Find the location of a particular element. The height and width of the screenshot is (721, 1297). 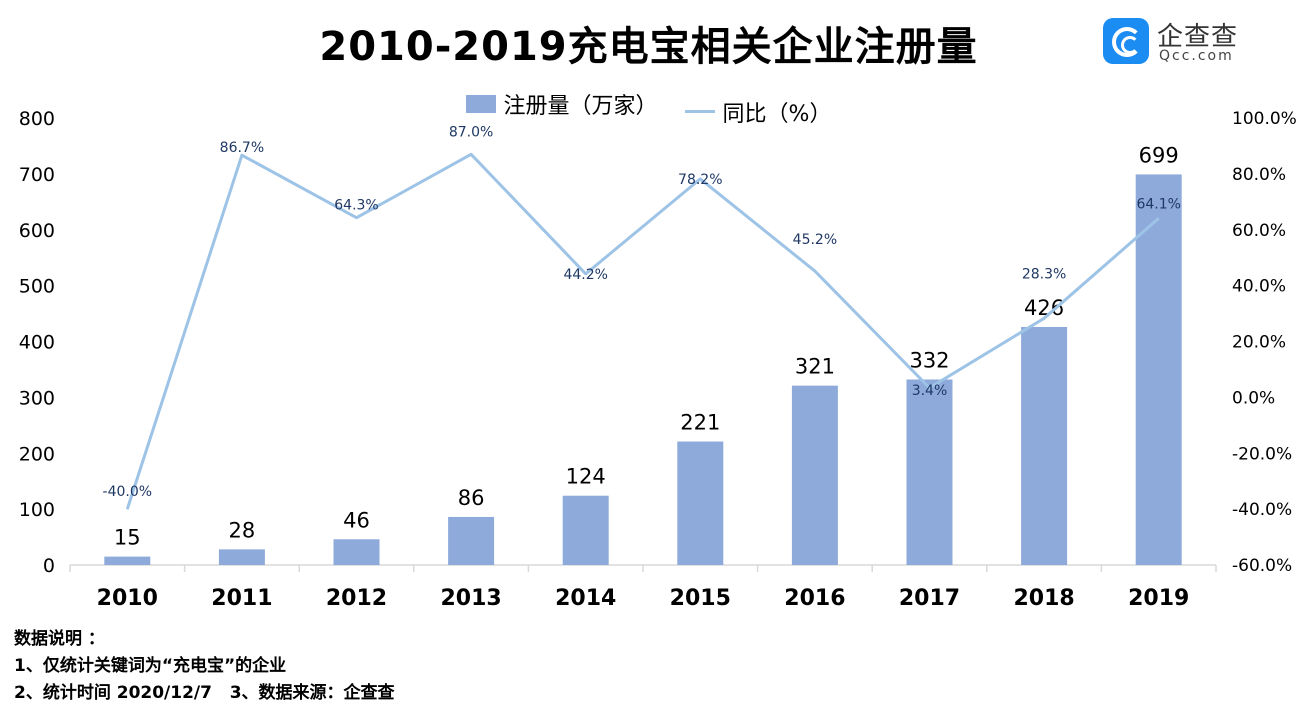

qcc-logo-icon is located at coordinates (1126, 41).